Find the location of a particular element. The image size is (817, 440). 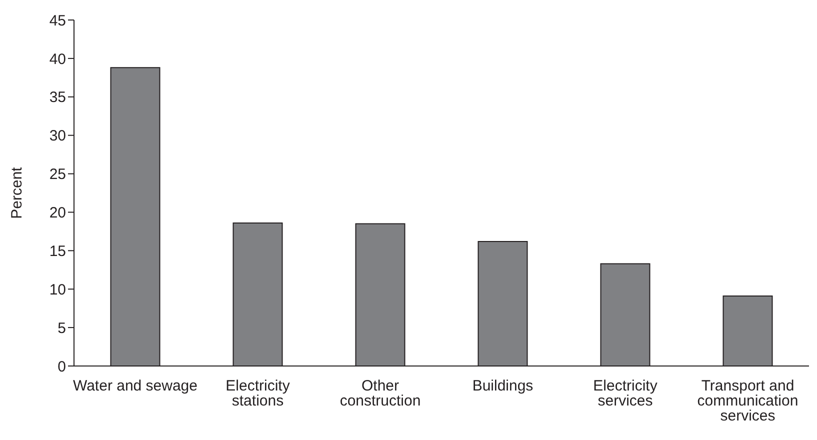

x-tick-label: Other construction is located at coordinates (380, 394).